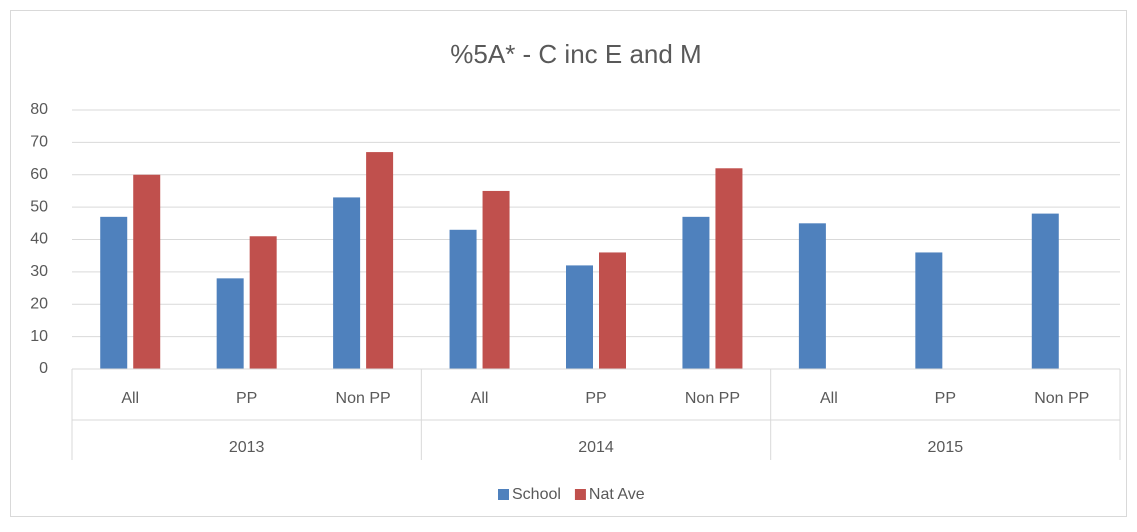 The width and height of the screenshot is (1137, 532). Describe the element at coordinates (617, 494) in the screenshot. I see `legend-label: Nat Ave` at that location.